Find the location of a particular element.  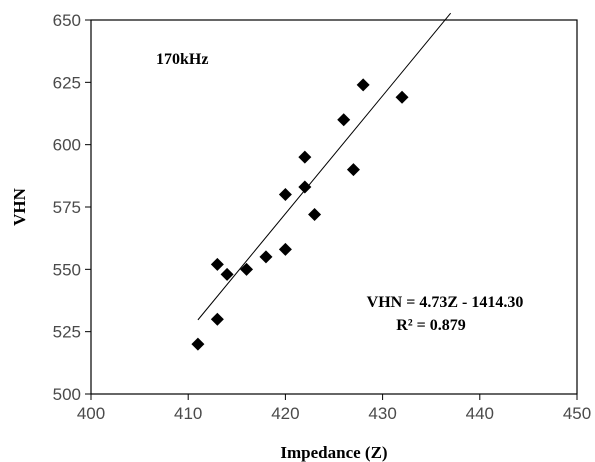

y-tick-label: 525 is located at coordinates (67, 332).